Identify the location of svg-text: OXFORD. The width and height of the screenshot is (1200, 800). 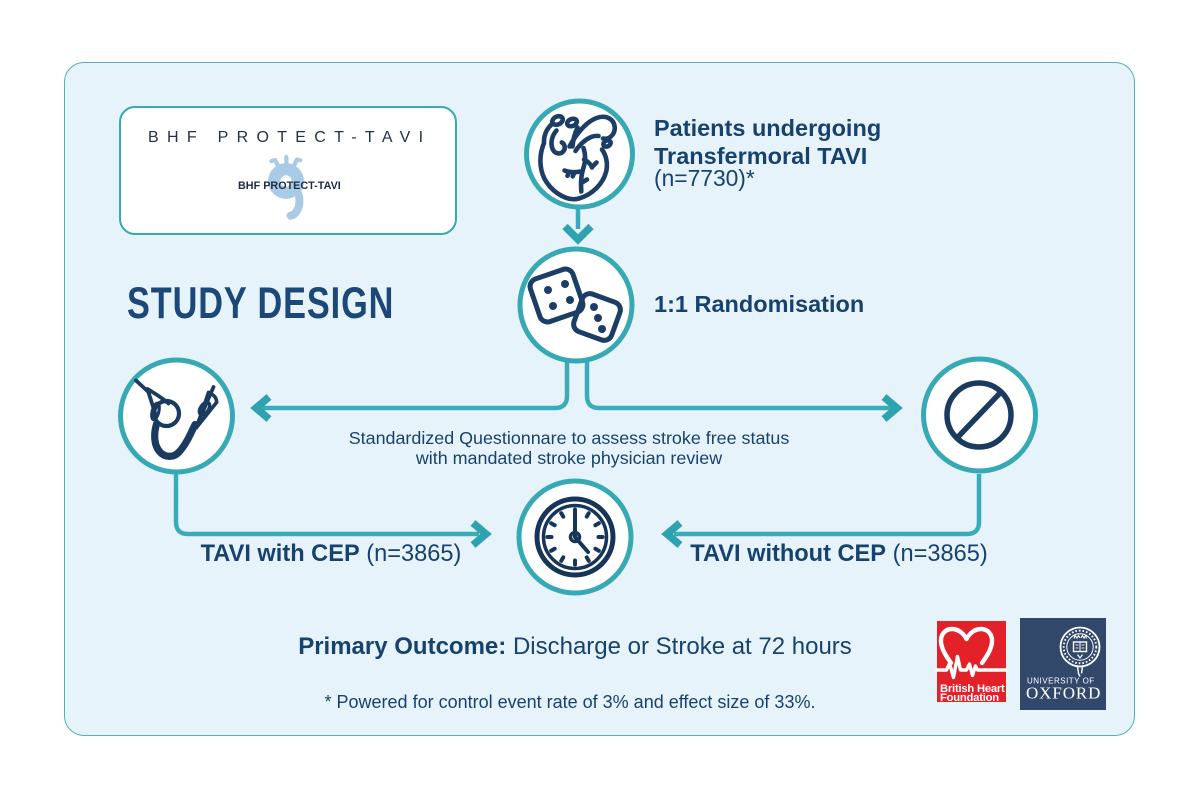
(1063, 693).